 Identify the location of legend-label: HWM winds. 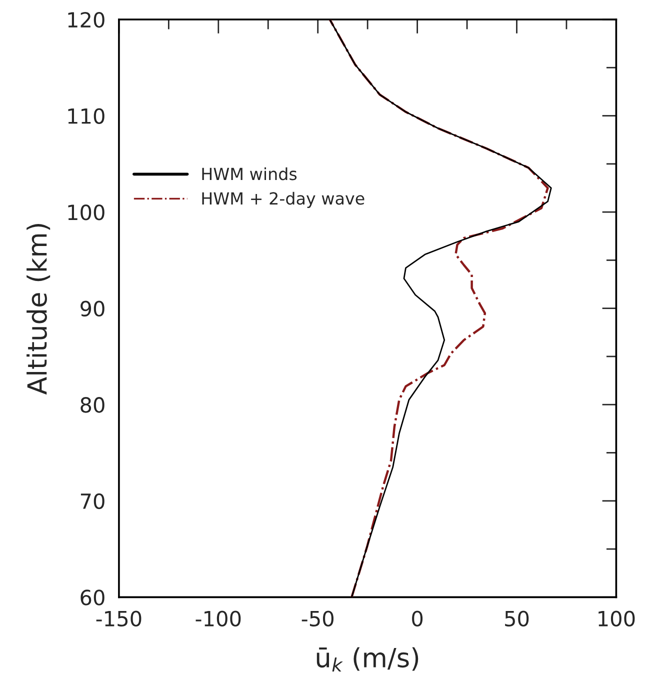
(249, 173).